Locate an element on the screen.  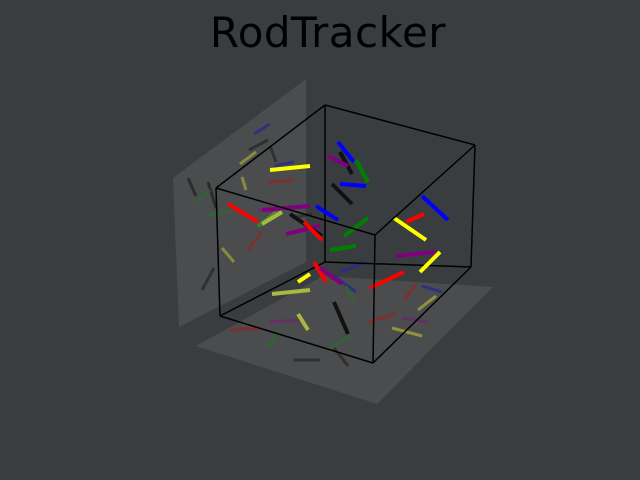
plot-title: RodTracker is located at coordinates (328, 32).